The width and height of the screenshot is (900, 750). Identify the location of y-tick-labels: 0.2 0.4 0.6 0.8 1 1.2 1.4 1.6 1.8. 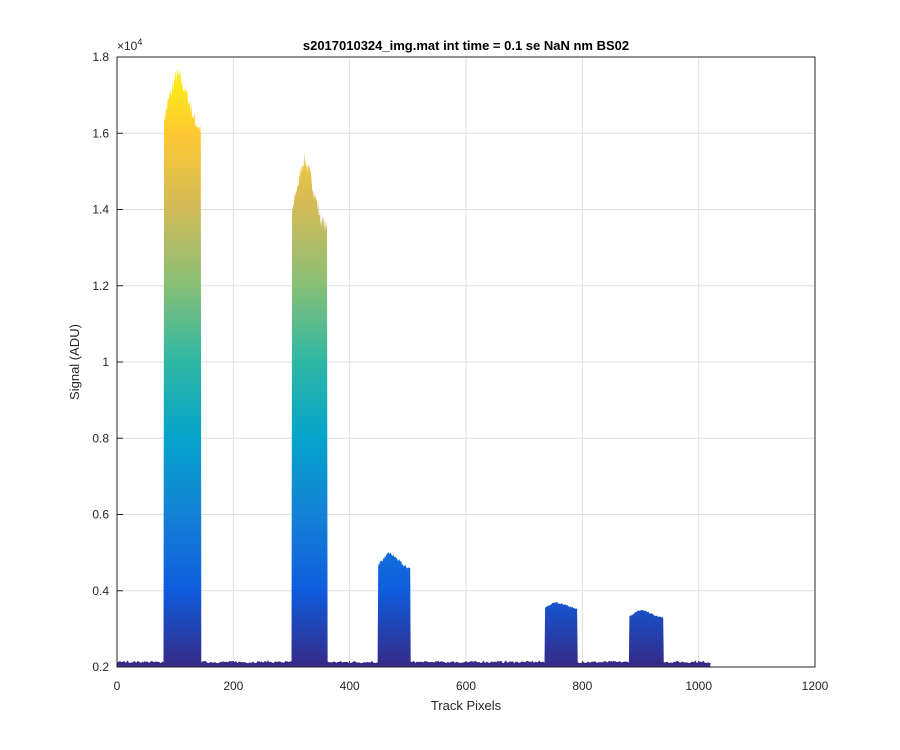
(100, 362).